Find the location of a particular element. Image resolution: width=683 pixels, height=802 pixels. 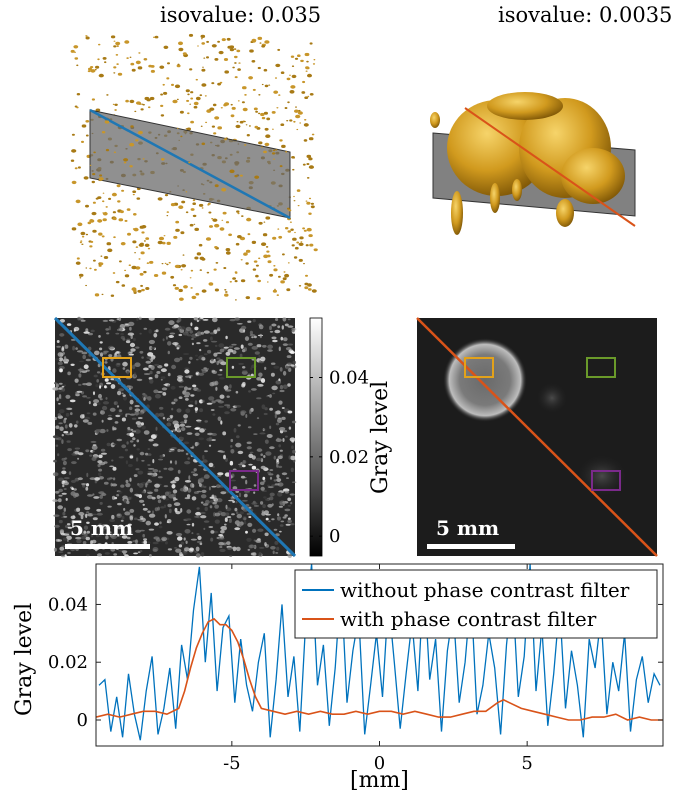

chart-ylabel: Gray level is located at coordinates (24, 659).